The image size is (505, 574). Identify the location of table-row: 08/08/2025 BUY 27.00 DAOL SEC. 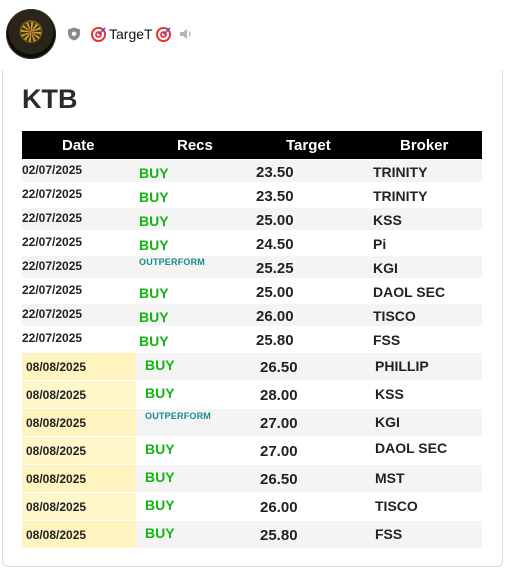
(252, 450).